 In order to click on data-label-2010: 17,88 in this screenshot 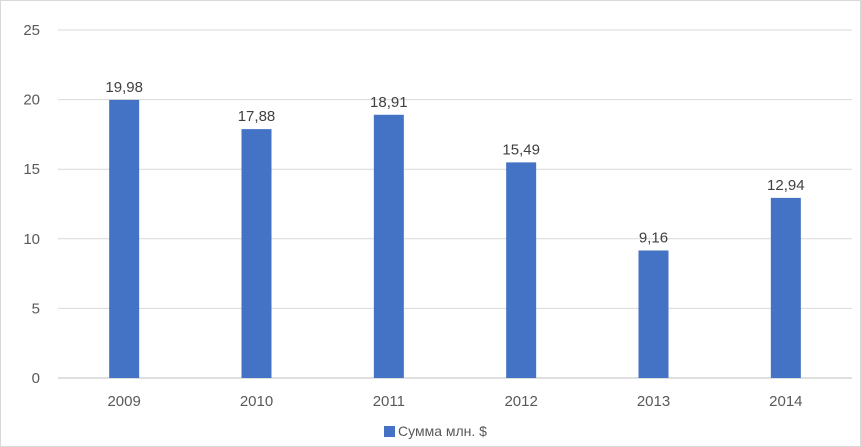, I will do `click(257, 116)`.